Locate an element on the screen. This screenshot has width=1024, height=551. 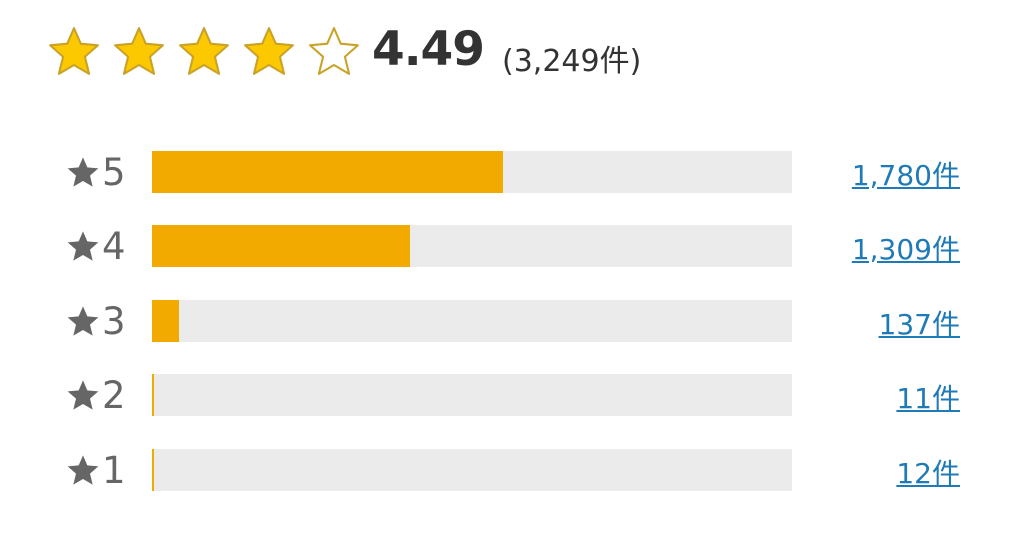
star-level: 4 is located at coordinates (114, 246).